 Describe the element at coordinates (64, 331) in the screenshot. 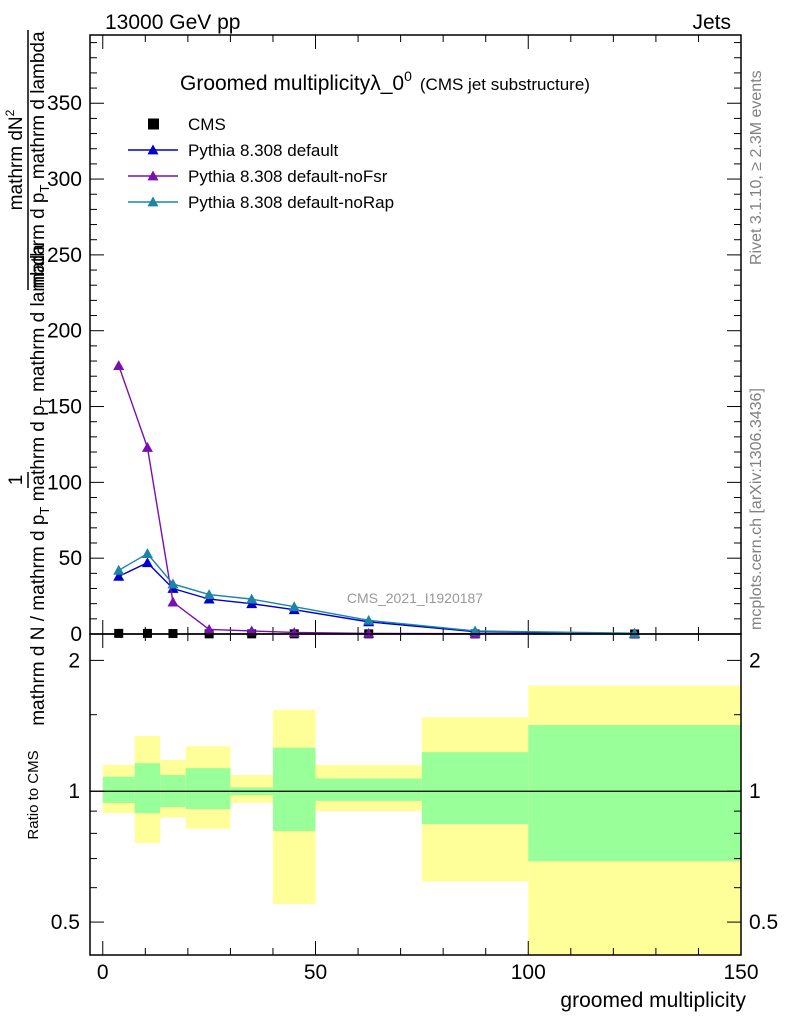

I see `main-ytick-label: 200` at that location.